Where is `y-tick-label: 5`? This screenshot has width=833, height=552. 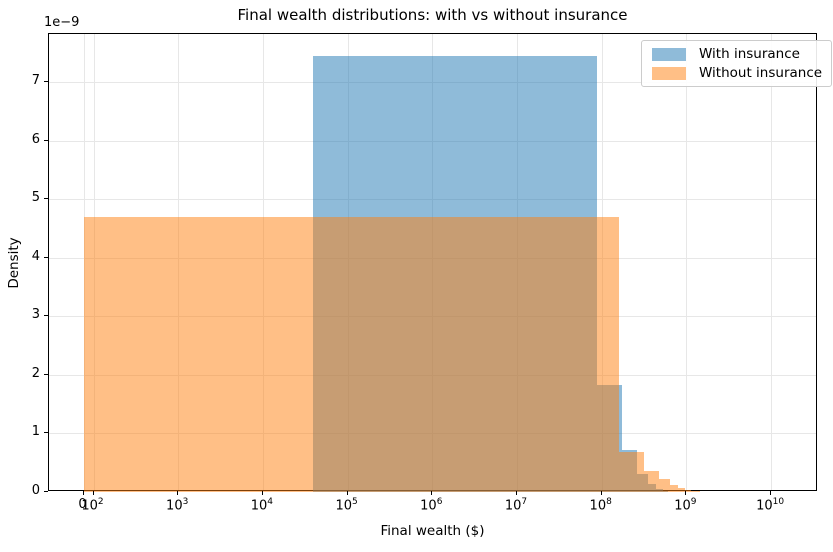 y-tick-label: 5 is located at coordinates (35, 198).